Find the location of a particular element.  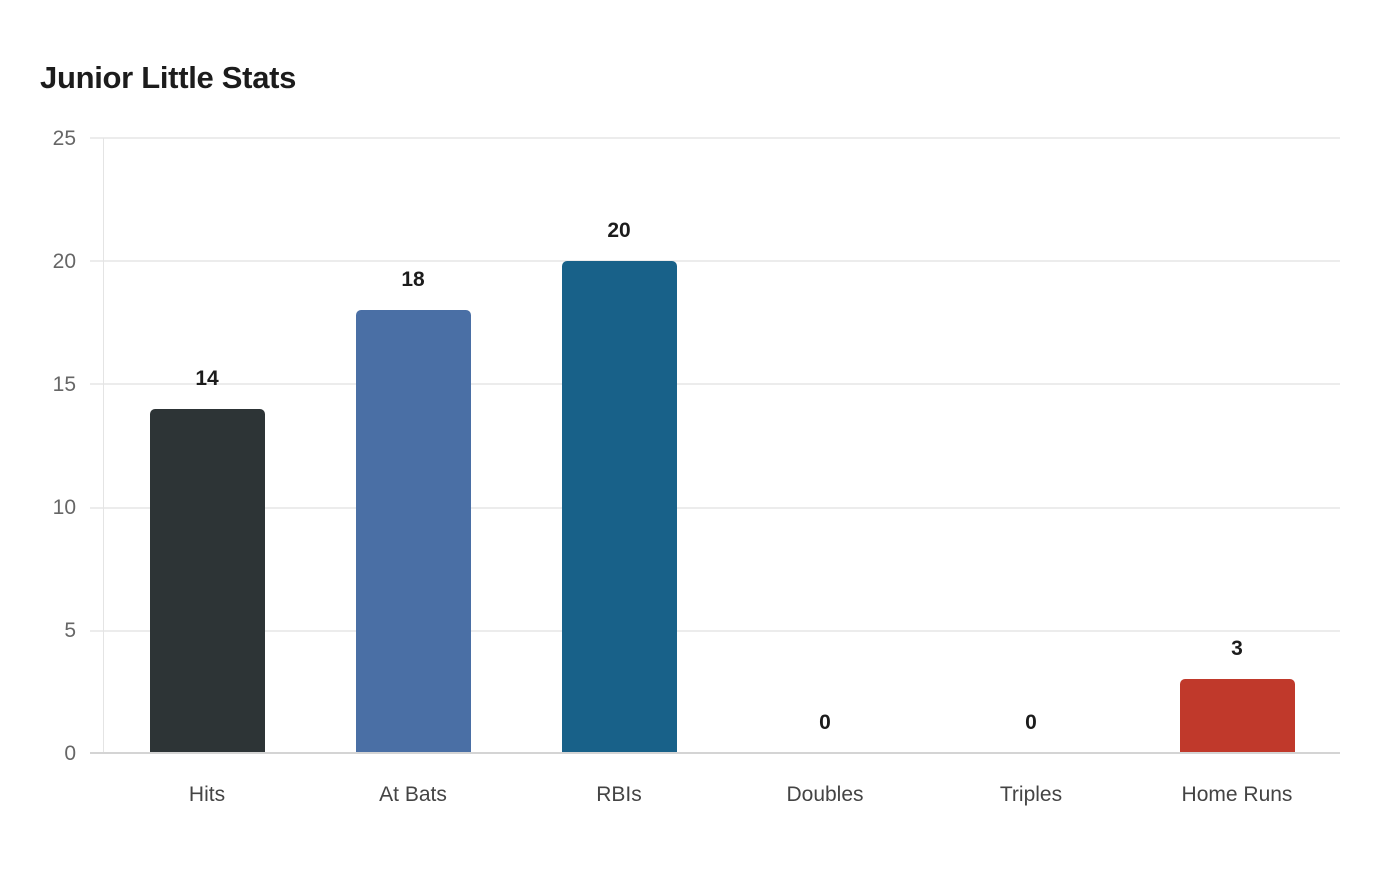

bar-at-bats is located at coordinates (413, 531).